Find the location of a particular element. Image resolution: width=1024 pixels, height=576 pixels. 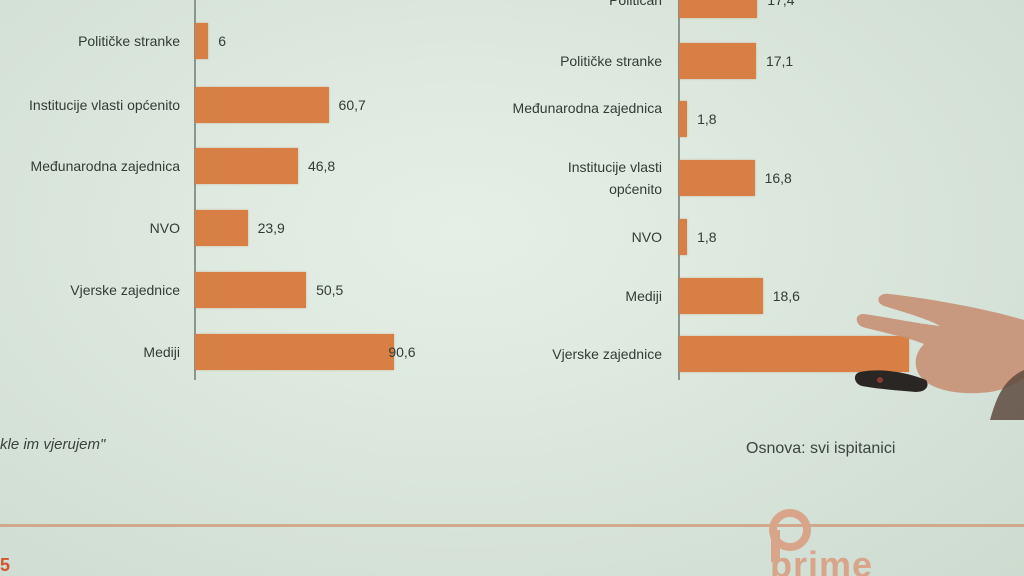

value-label: 17,1 is located at coordinates (779, 61).